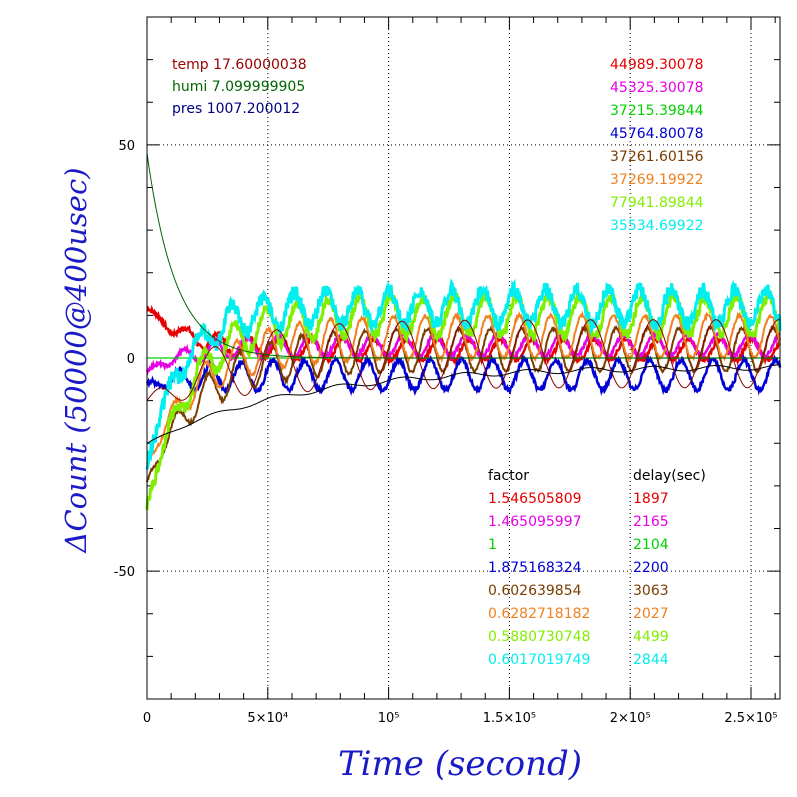 The height and width of the screenshot is (797, 797). What do you see at coordinates (750, 718) in the screenshot?
I see `x-tick-label: 2.5×10⁵` at bounding box center [750, 718].